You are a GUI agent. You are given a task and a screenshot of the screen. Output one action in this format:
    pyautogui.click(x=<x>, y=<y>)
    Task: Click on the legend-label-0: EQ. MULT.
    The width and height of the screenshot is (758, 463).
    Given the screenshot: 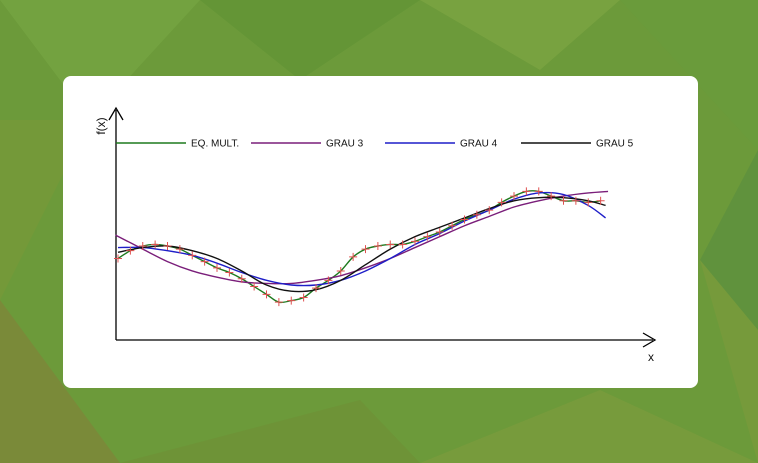 What is the action you would take?
    pyautogui.click(x=215, y=144)
    